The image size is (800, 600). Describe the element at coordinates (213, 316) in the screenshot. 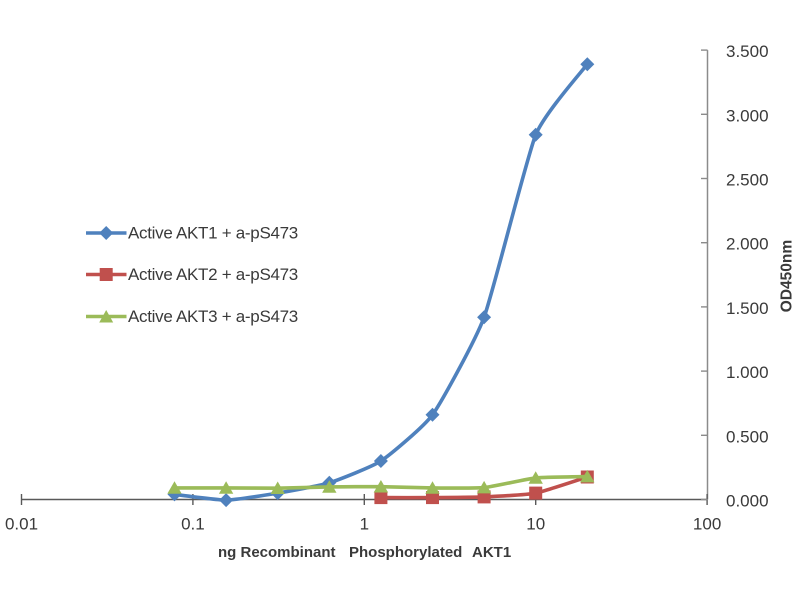

I see `svg-text: Active AKT3 + a-pS473` at that location.